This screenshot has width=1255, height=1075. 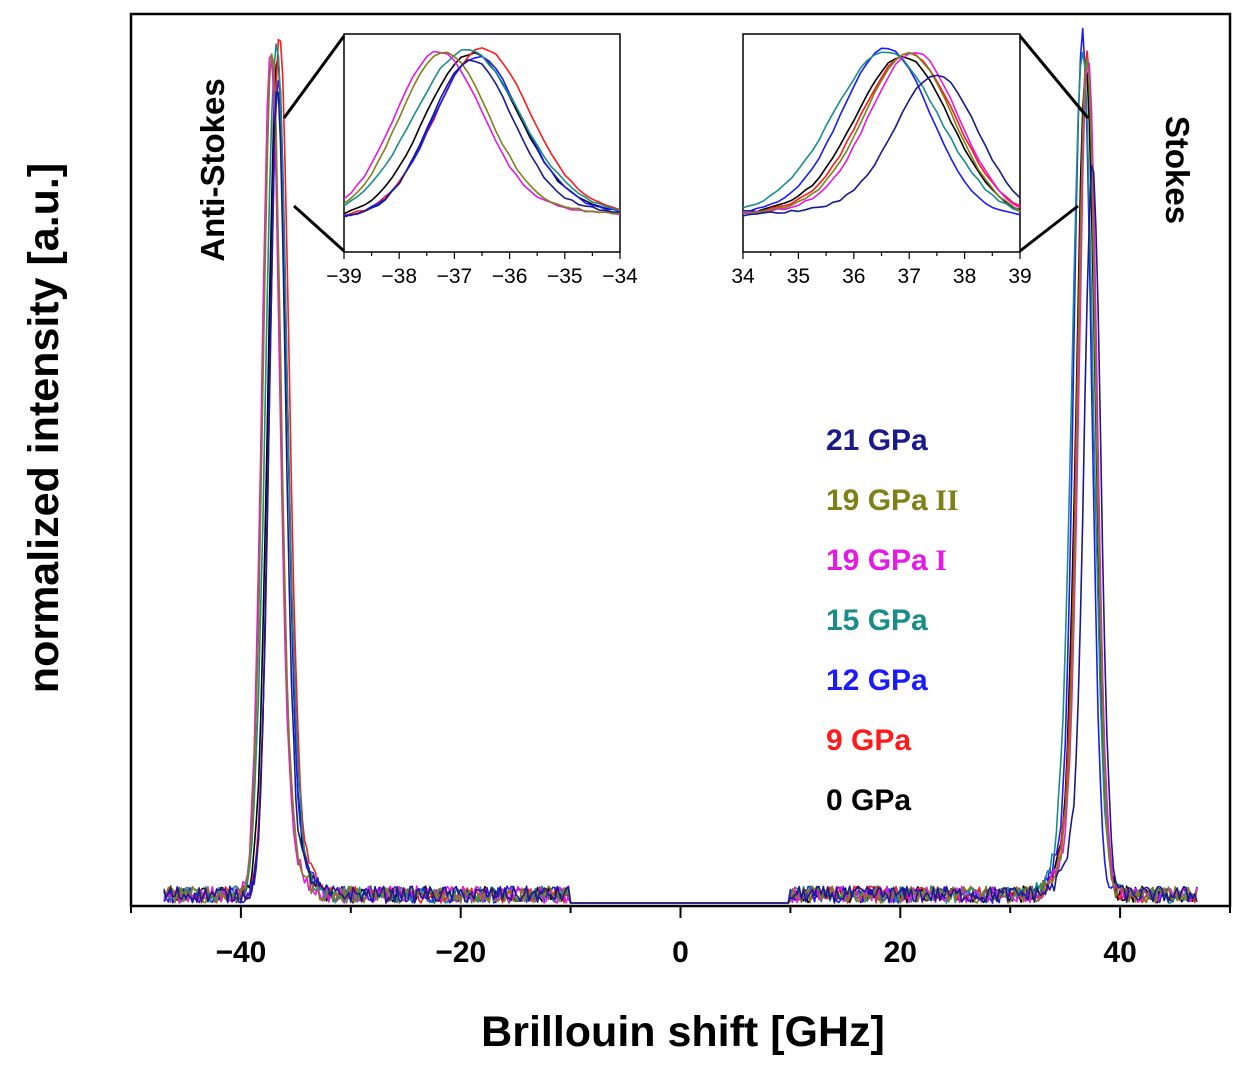 What do you see at coordinates (620, 276) in the screenshot?
I see `anti-stokes-inset-tick-label: −34` at bounding box center [620, 276].